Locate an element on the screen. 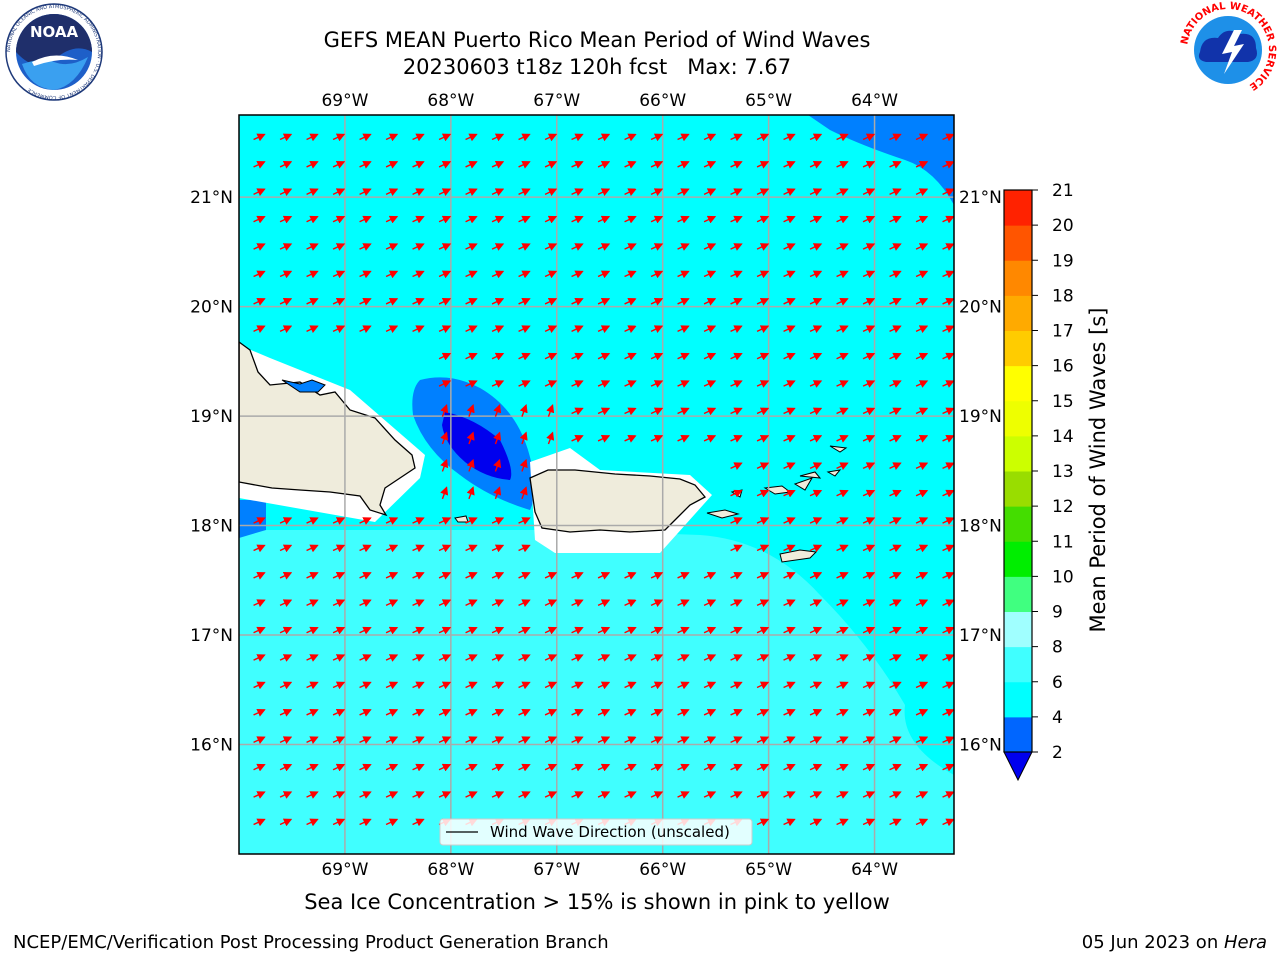 The height and width of the screenshot is (960, 1280). lat-tick-left: 16°N is located at coordinates (211, 746).